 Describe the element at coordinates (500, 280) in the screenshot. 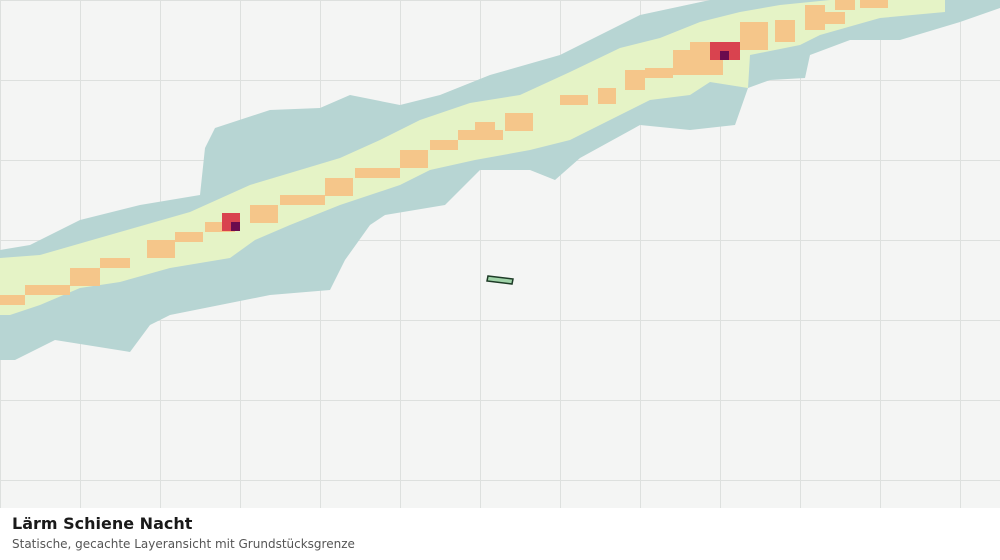

I see `parcel-boundary` at that location.